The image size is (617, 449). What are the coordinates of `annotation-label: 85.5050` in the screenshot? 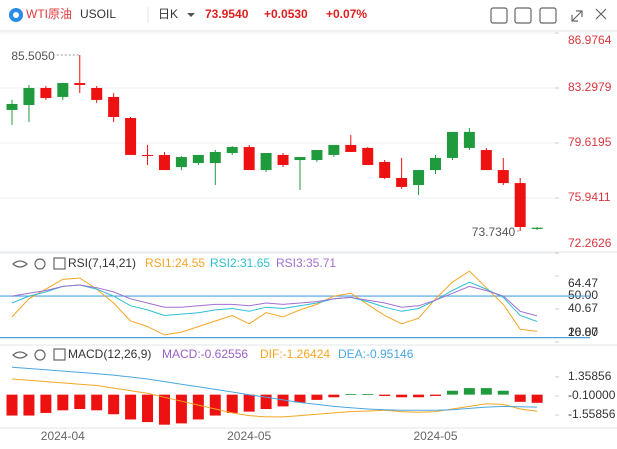 It's located at (33, 56).